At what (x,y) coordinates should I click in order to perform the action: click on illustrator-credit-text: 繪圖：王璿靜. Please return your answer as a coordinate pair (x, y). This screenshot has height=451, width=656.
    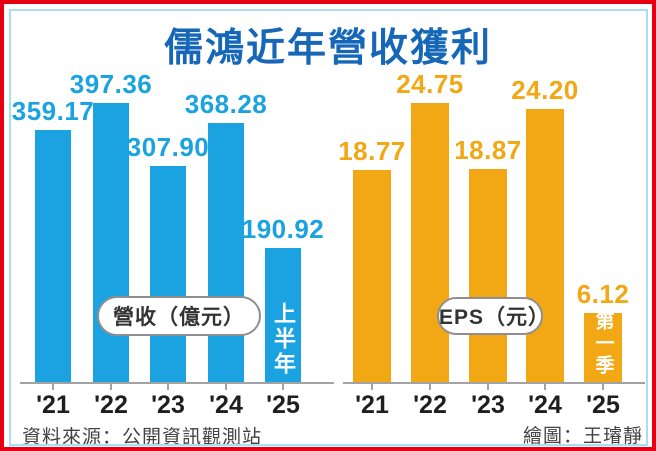
    Looking at the image, I should click on (582, 436).